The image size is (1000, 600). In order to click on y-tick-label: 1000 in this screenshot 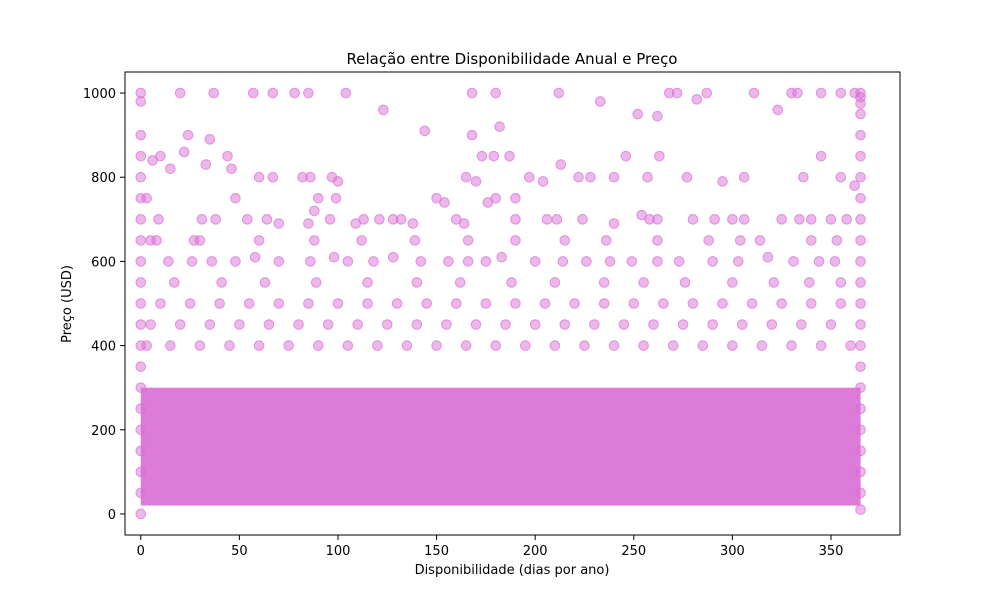, I will do `click(99, 94)`.